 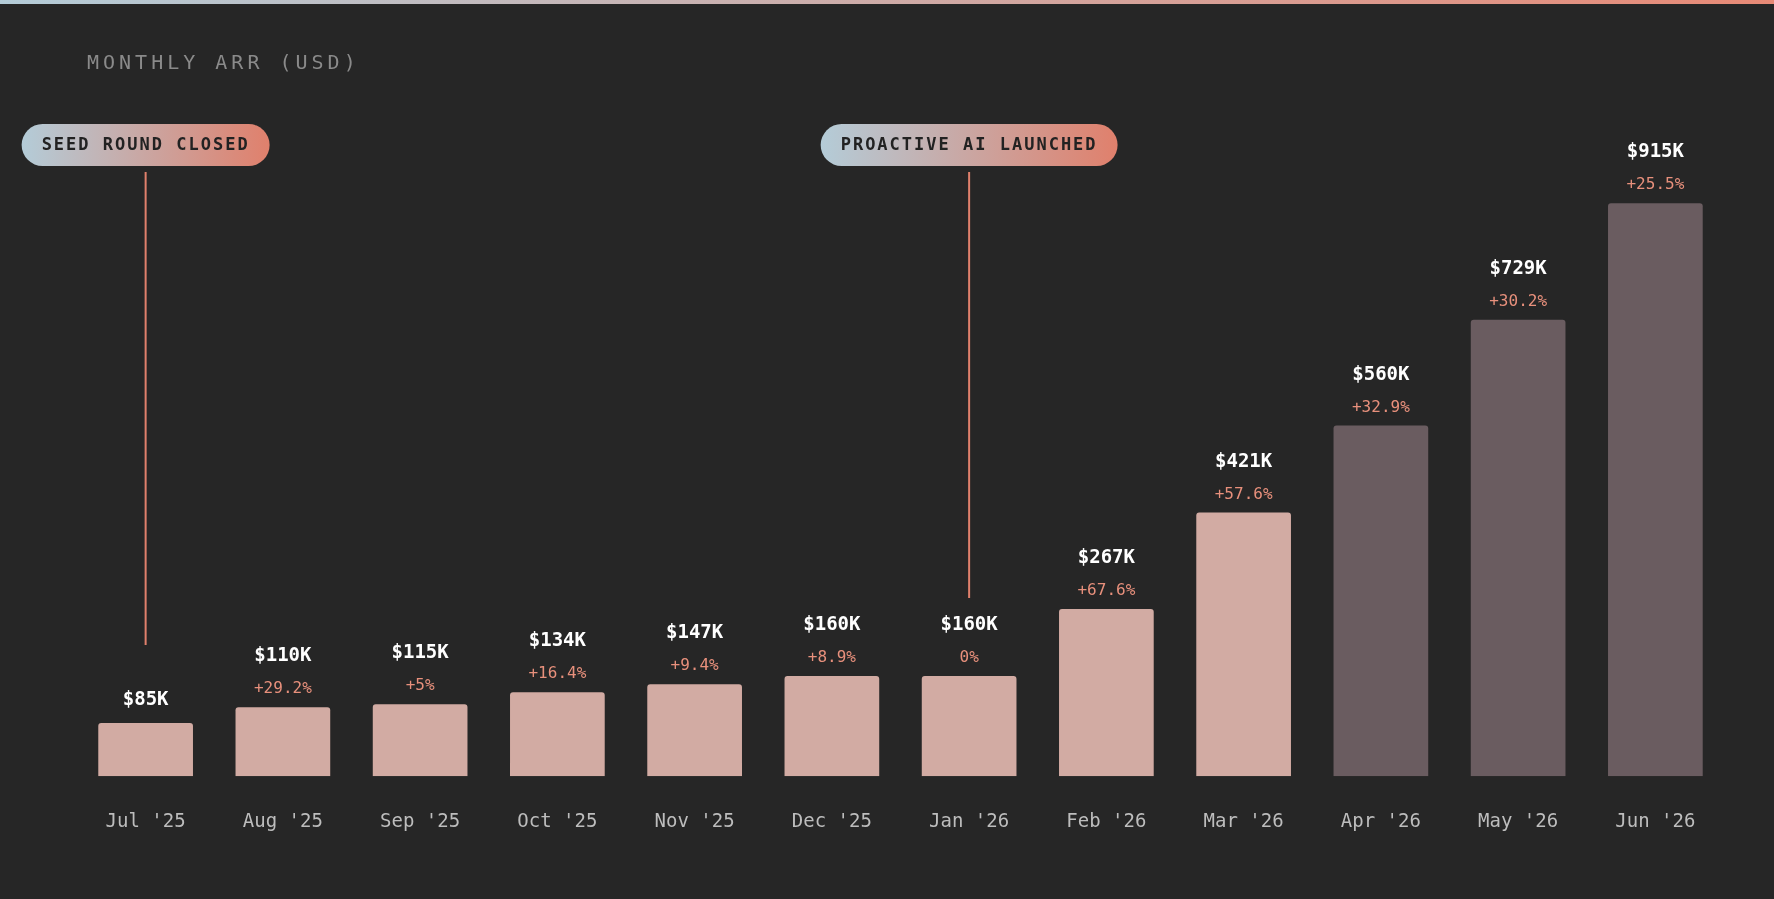 I want to click on annotation: +29.2%, so click(x=283, y=688).